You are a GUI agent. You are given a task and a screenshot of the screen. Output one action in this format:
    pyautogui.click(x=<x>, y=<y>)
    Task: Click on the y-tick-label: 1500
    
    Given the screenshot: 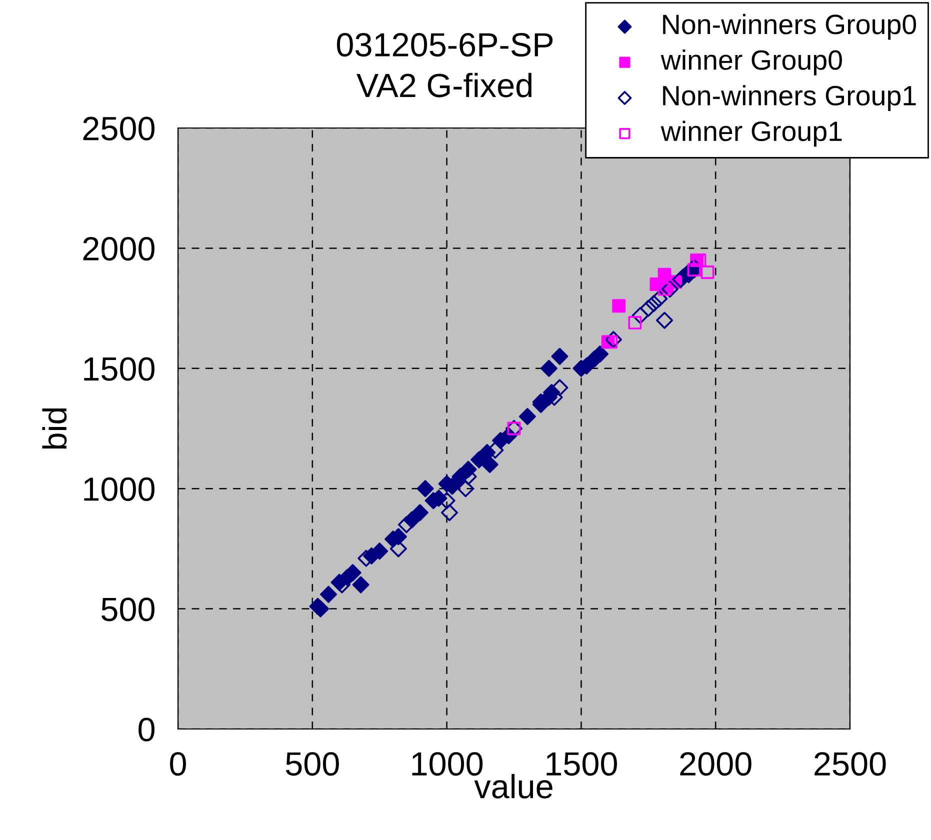 What is the action you would take?
    pyautogui.click(x=119, y=369)
    